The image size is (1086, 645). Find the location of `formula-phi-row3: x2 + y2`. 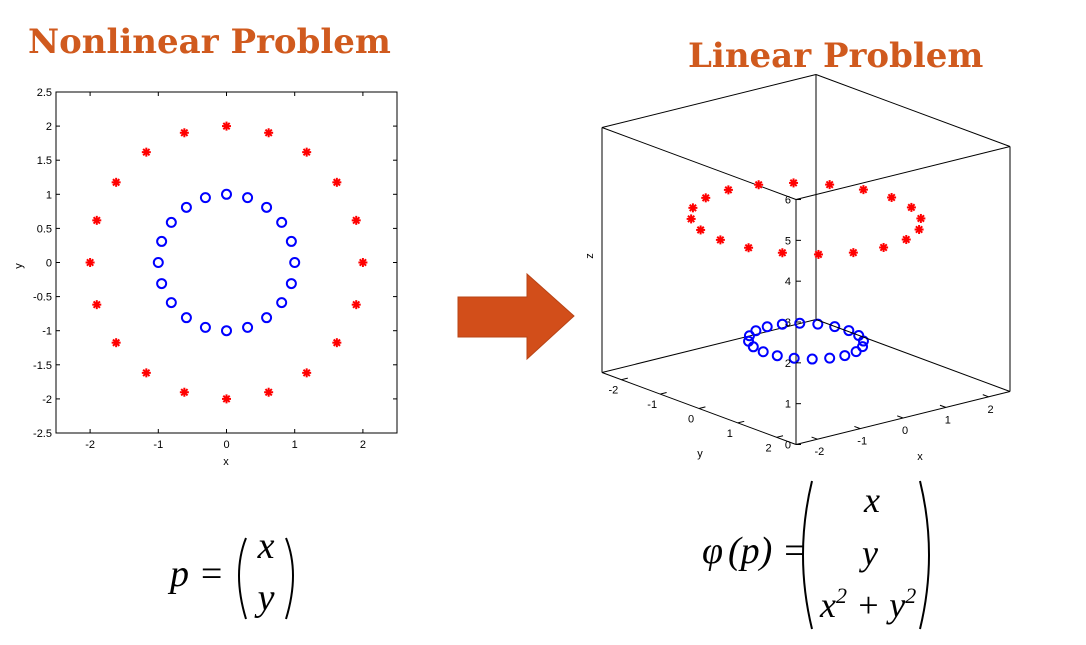

formula-phi-row3: x2 + y2 is located at coordinates (867, 604).